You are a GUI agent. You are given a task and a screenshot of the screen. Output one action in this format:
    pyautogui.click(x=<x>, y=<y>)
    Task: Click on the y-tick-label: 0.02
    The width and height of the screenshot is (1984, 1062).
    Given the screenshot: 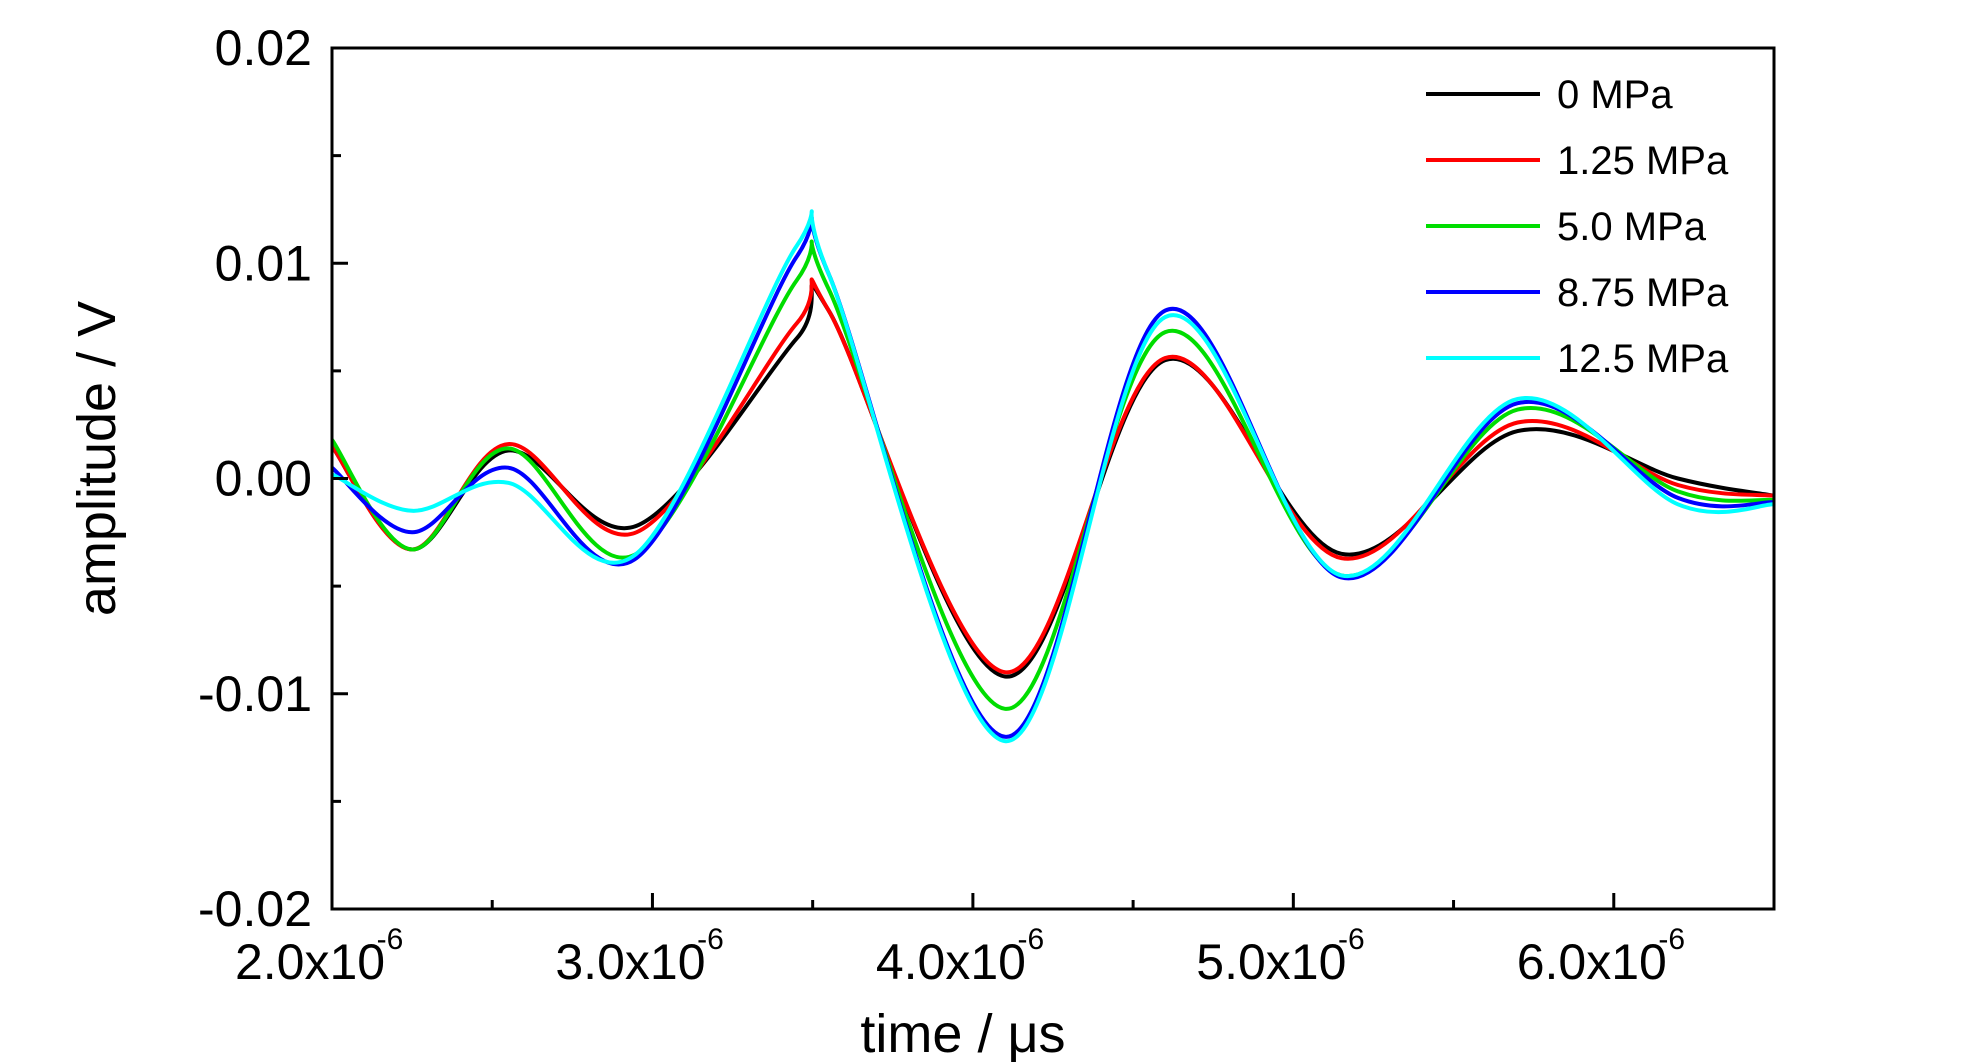 What is the action you would take?
    pyautogui.click(x=263, y=48)
    